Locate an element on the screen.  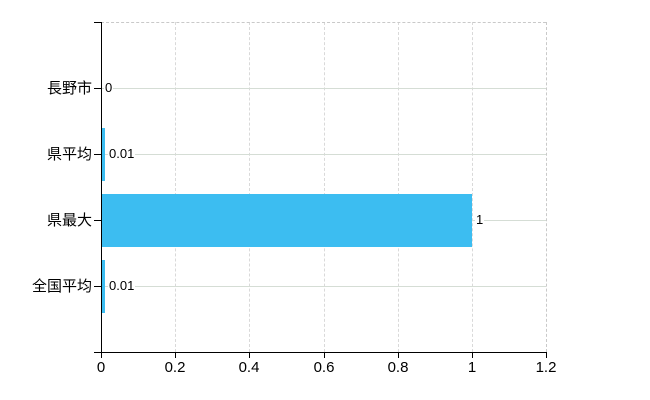
x-axis-tick-label: 0.4 is located at coordinates (249, 367).